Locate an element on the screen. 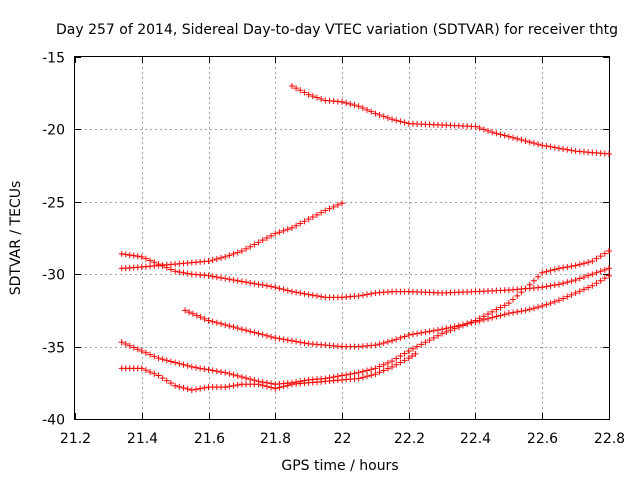 The height and width of the screenshot is (480, 640). x-tick-label: 22.8 is located at coordinates (609, 439).